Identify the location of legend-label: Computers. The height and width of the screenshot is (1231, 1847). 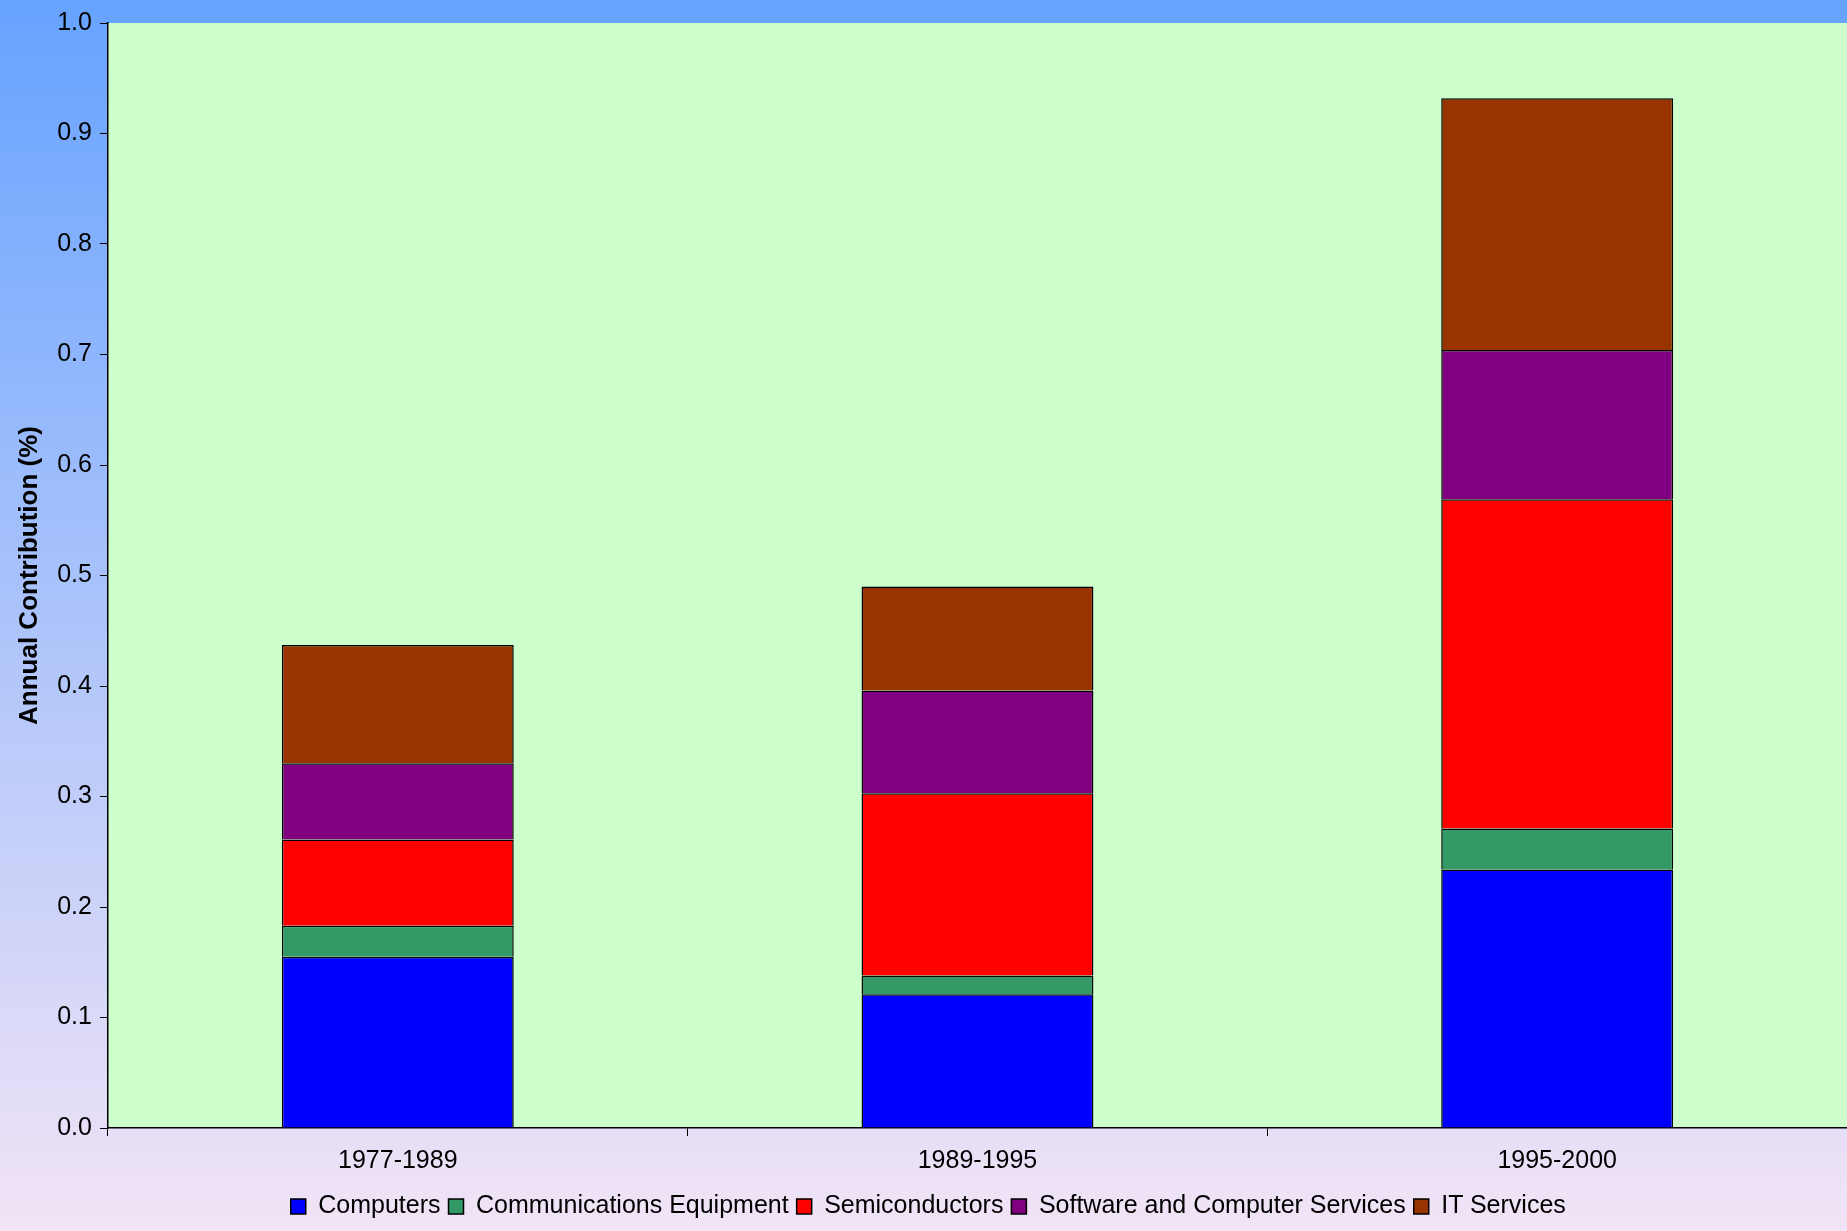
(379, 1204).